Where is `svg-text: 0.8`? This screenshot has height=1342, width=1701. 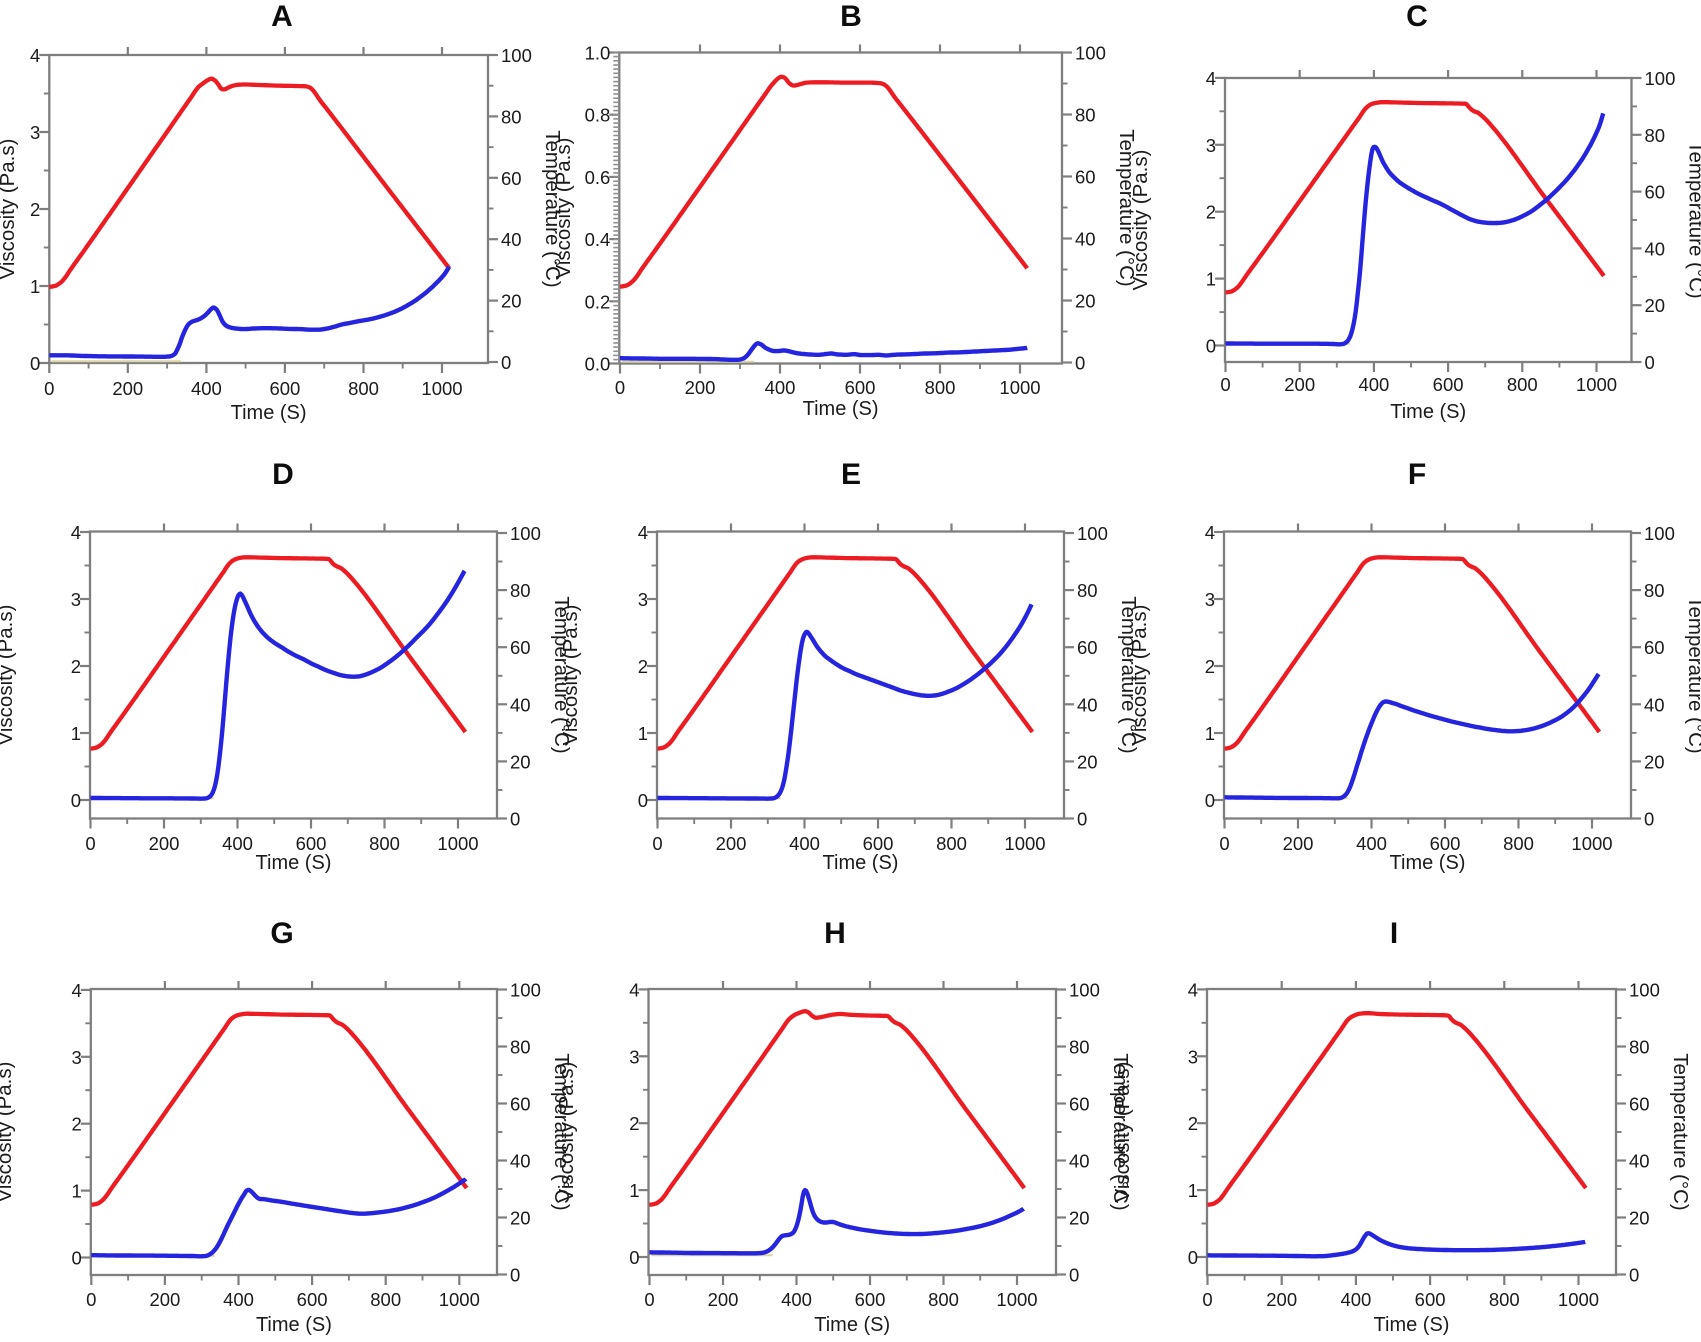 svg-text: 0.8 is located at coordinates (598, 115).